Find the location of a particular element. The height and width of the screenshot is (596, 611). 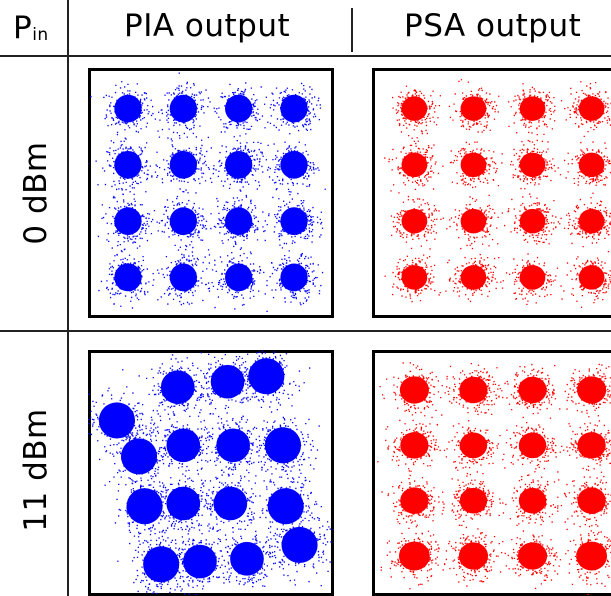

row-label-0dbm: 0 dBm is located at coordinates (36, 193).